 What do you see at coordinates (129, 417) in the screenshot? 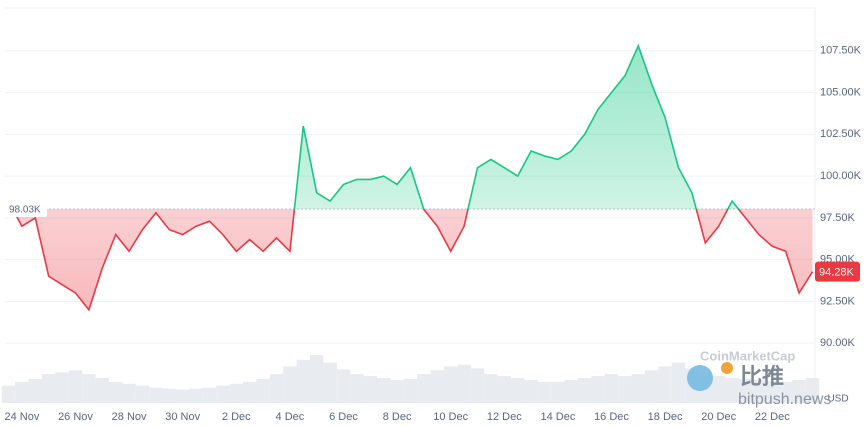
I see `x-tick-label: 28 Nov` at bounding box center [129, 417].